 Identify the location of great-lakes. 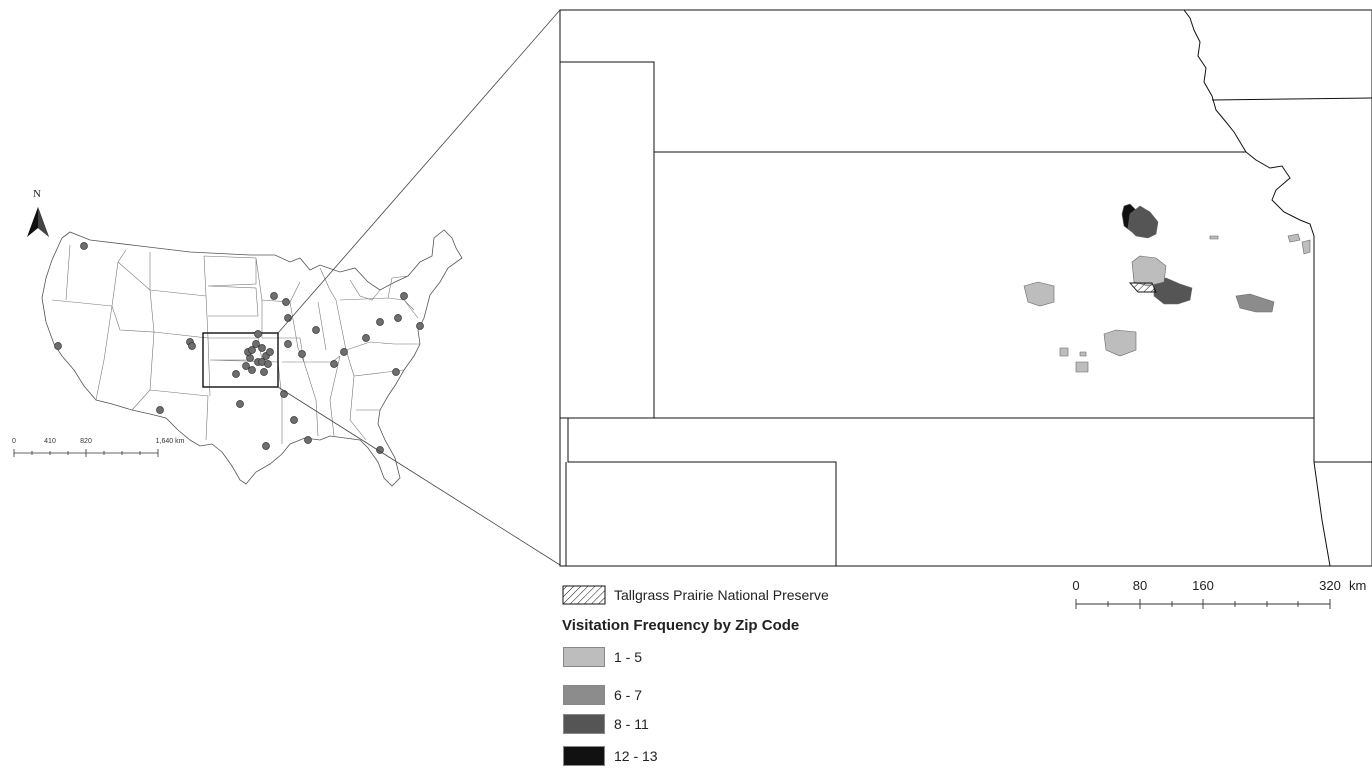
(350, 284).